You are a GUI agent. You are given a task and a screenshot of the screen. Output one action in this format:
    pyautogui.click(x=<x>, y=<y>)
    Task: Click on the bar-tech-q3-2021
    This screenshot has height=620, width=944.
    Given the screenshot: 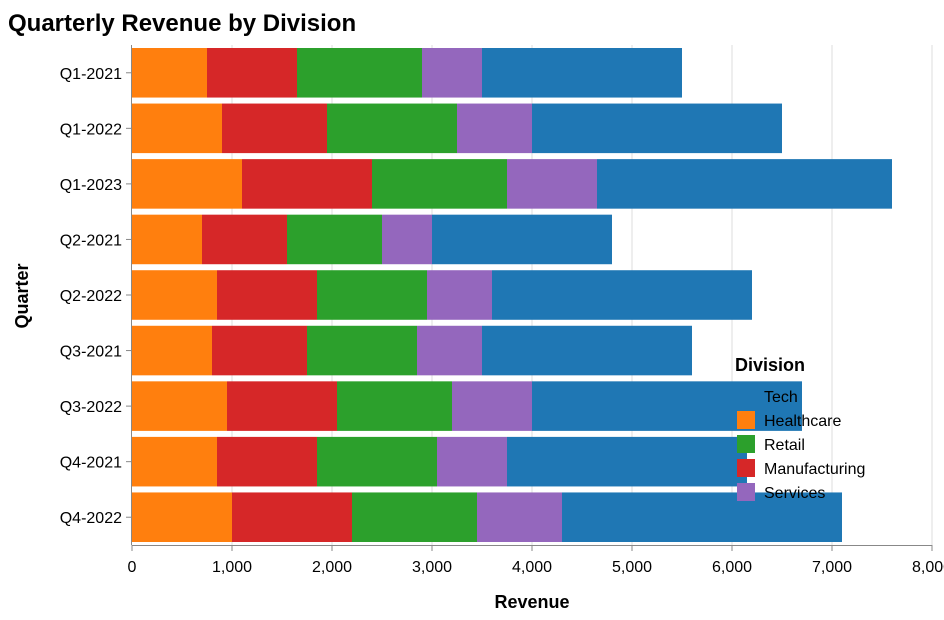 What is the action you would take?
    pyautogui.click(x=587, y=350)
    